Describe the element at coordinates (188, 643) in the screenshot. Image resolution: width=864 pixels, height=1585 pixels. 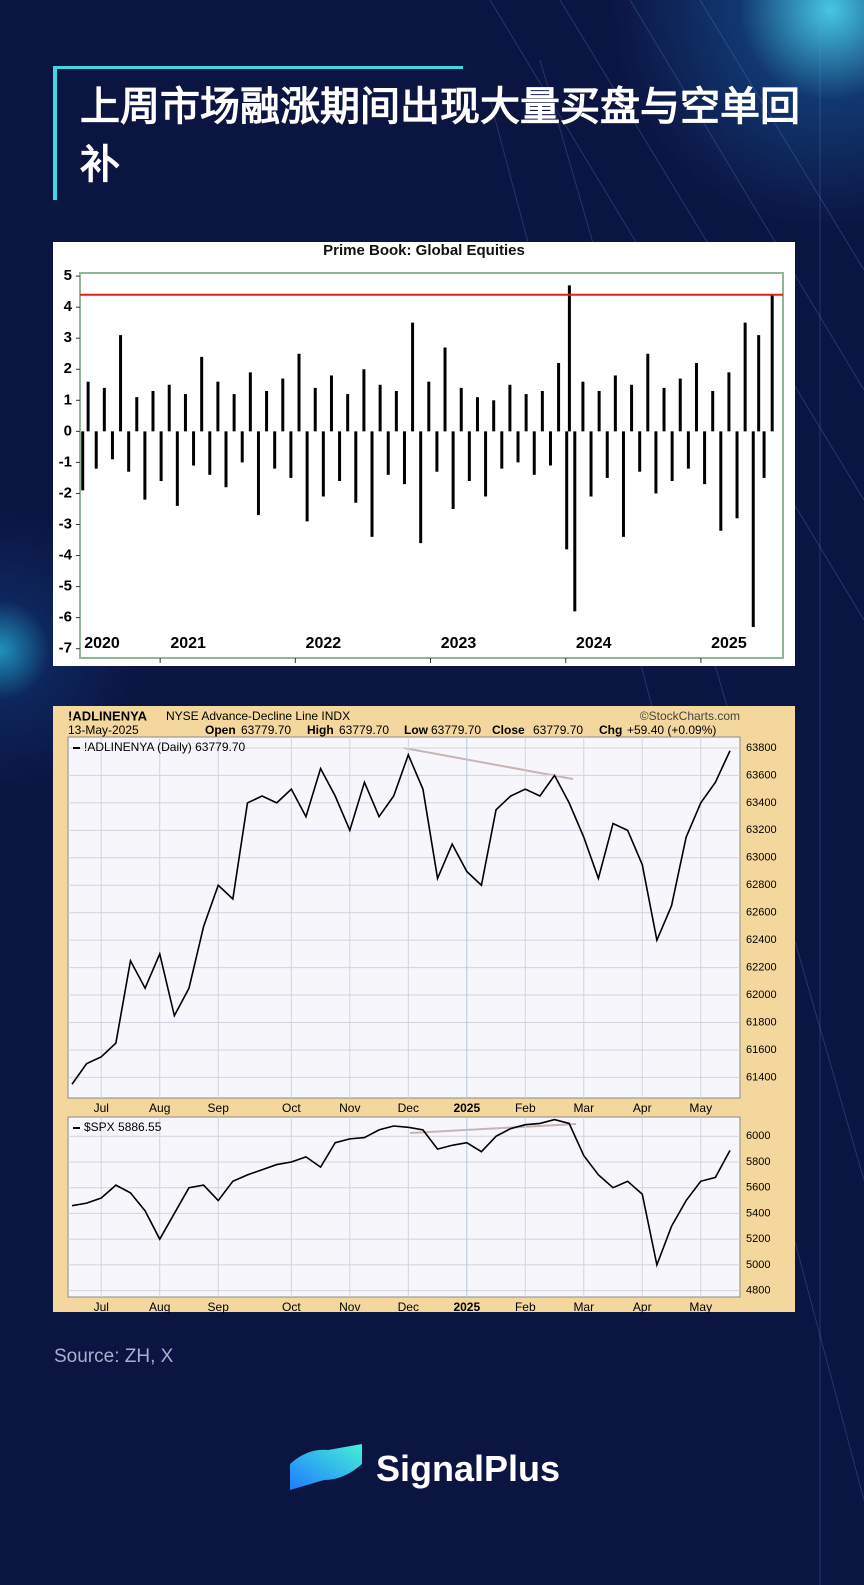
I see `x-tick-label: 2021` at that location.